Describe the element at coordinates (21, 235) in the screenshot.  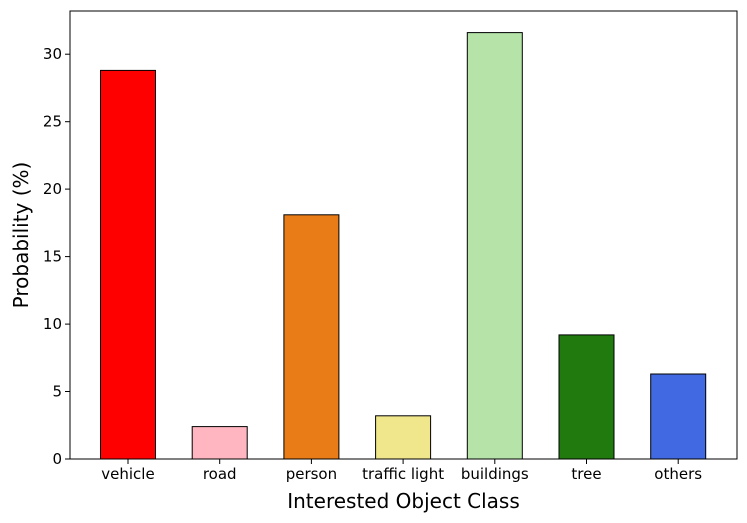
I see `y-axis-title: Probability (%)` at that location.